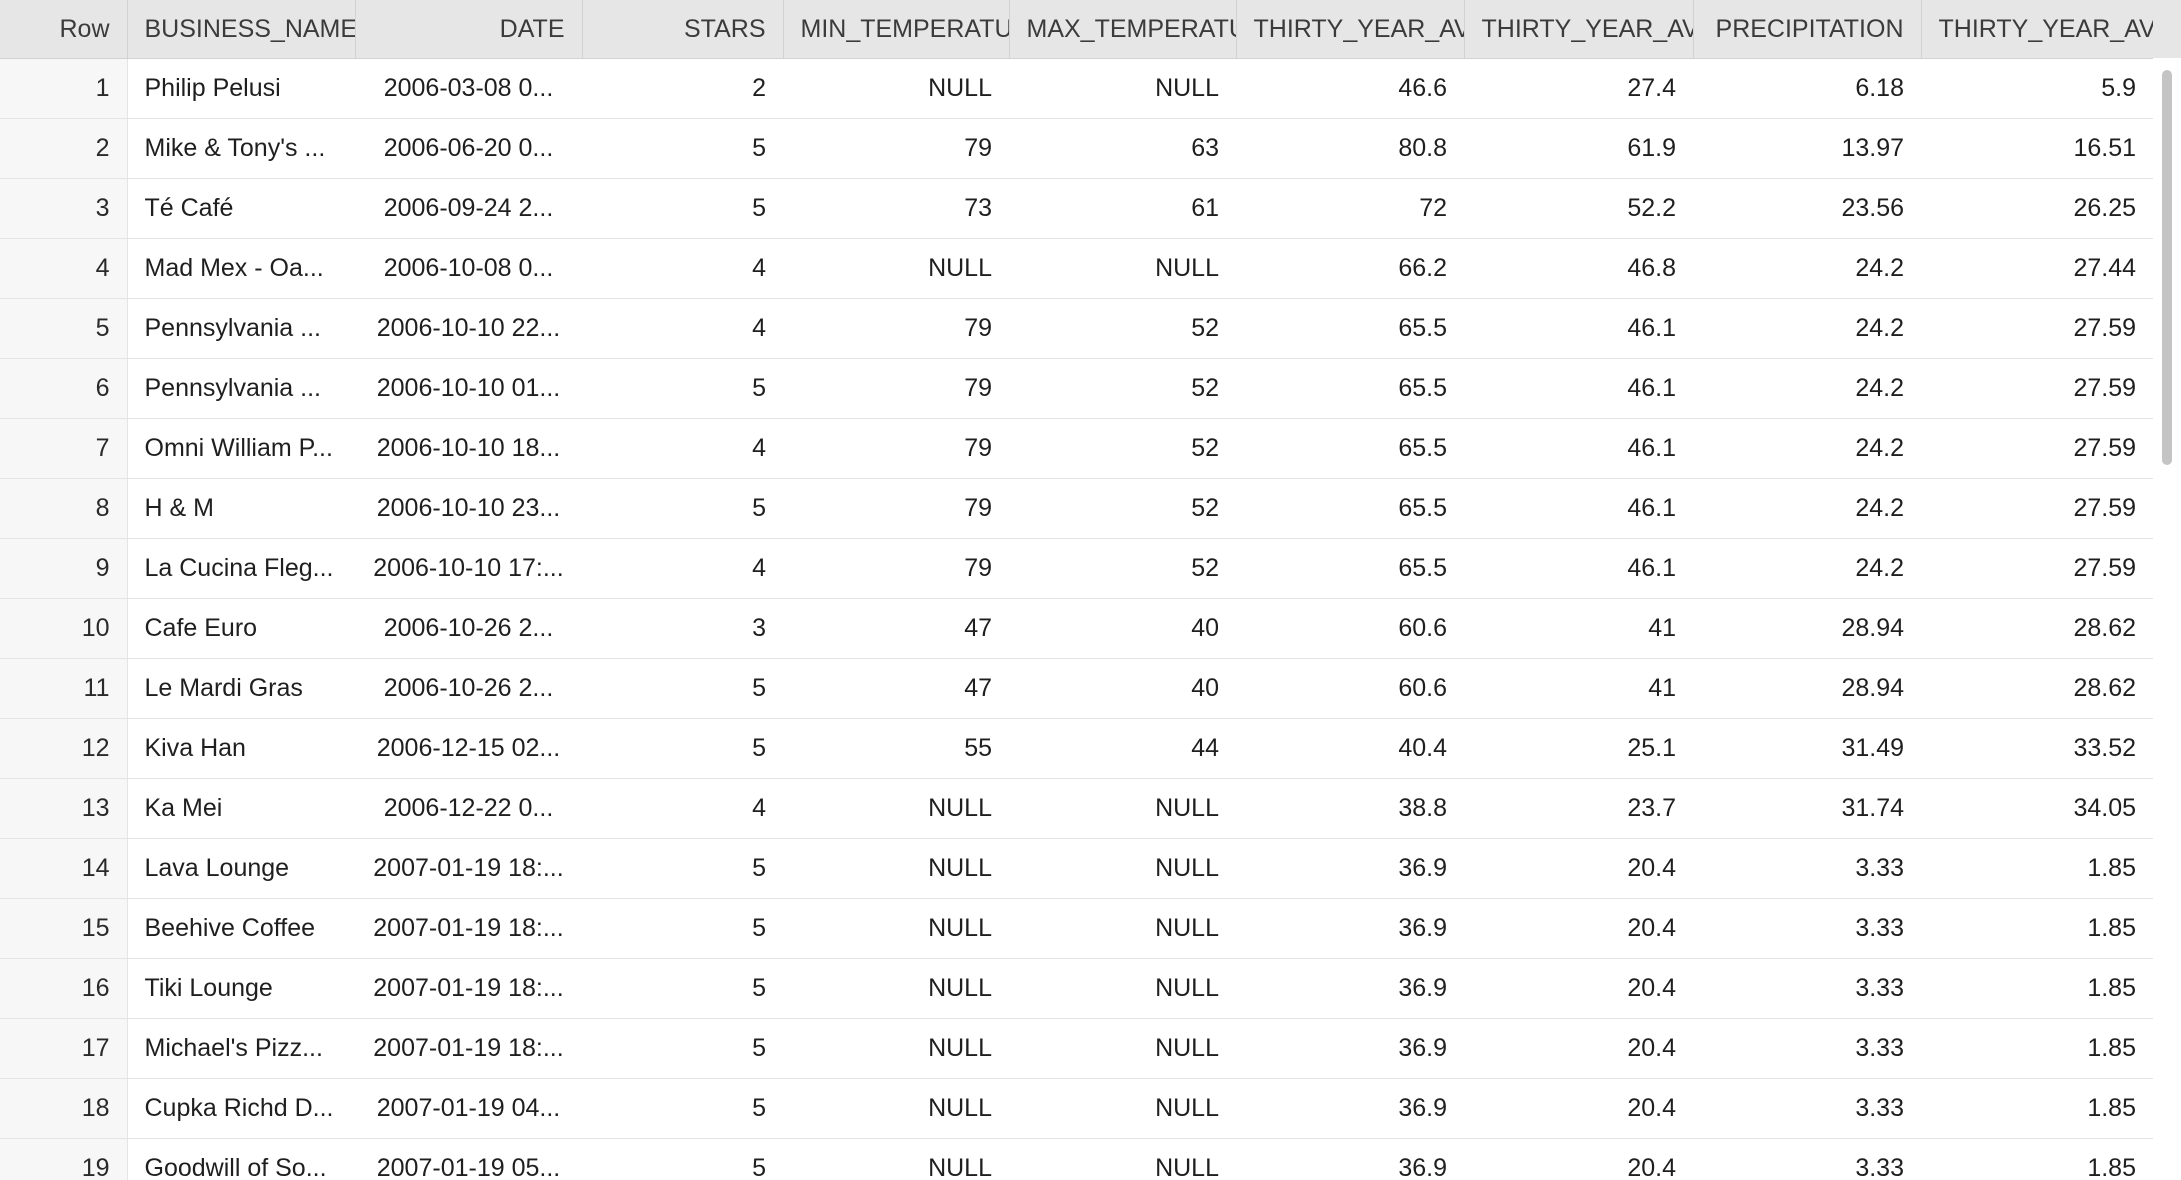 This screenshot has width=2181, height=1180. I want to click on cell-thirty-year-avg-3: 34.05, so click(2037, 808).